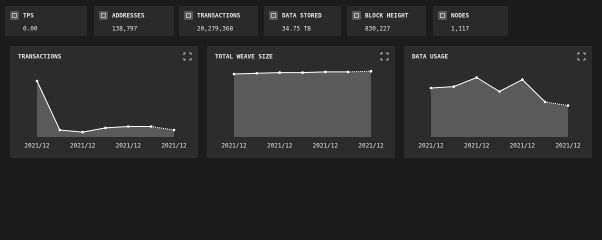 The width and height of the screenshot is (602, 240). I want to click on stat-value: 830,227, so click(378, 29).